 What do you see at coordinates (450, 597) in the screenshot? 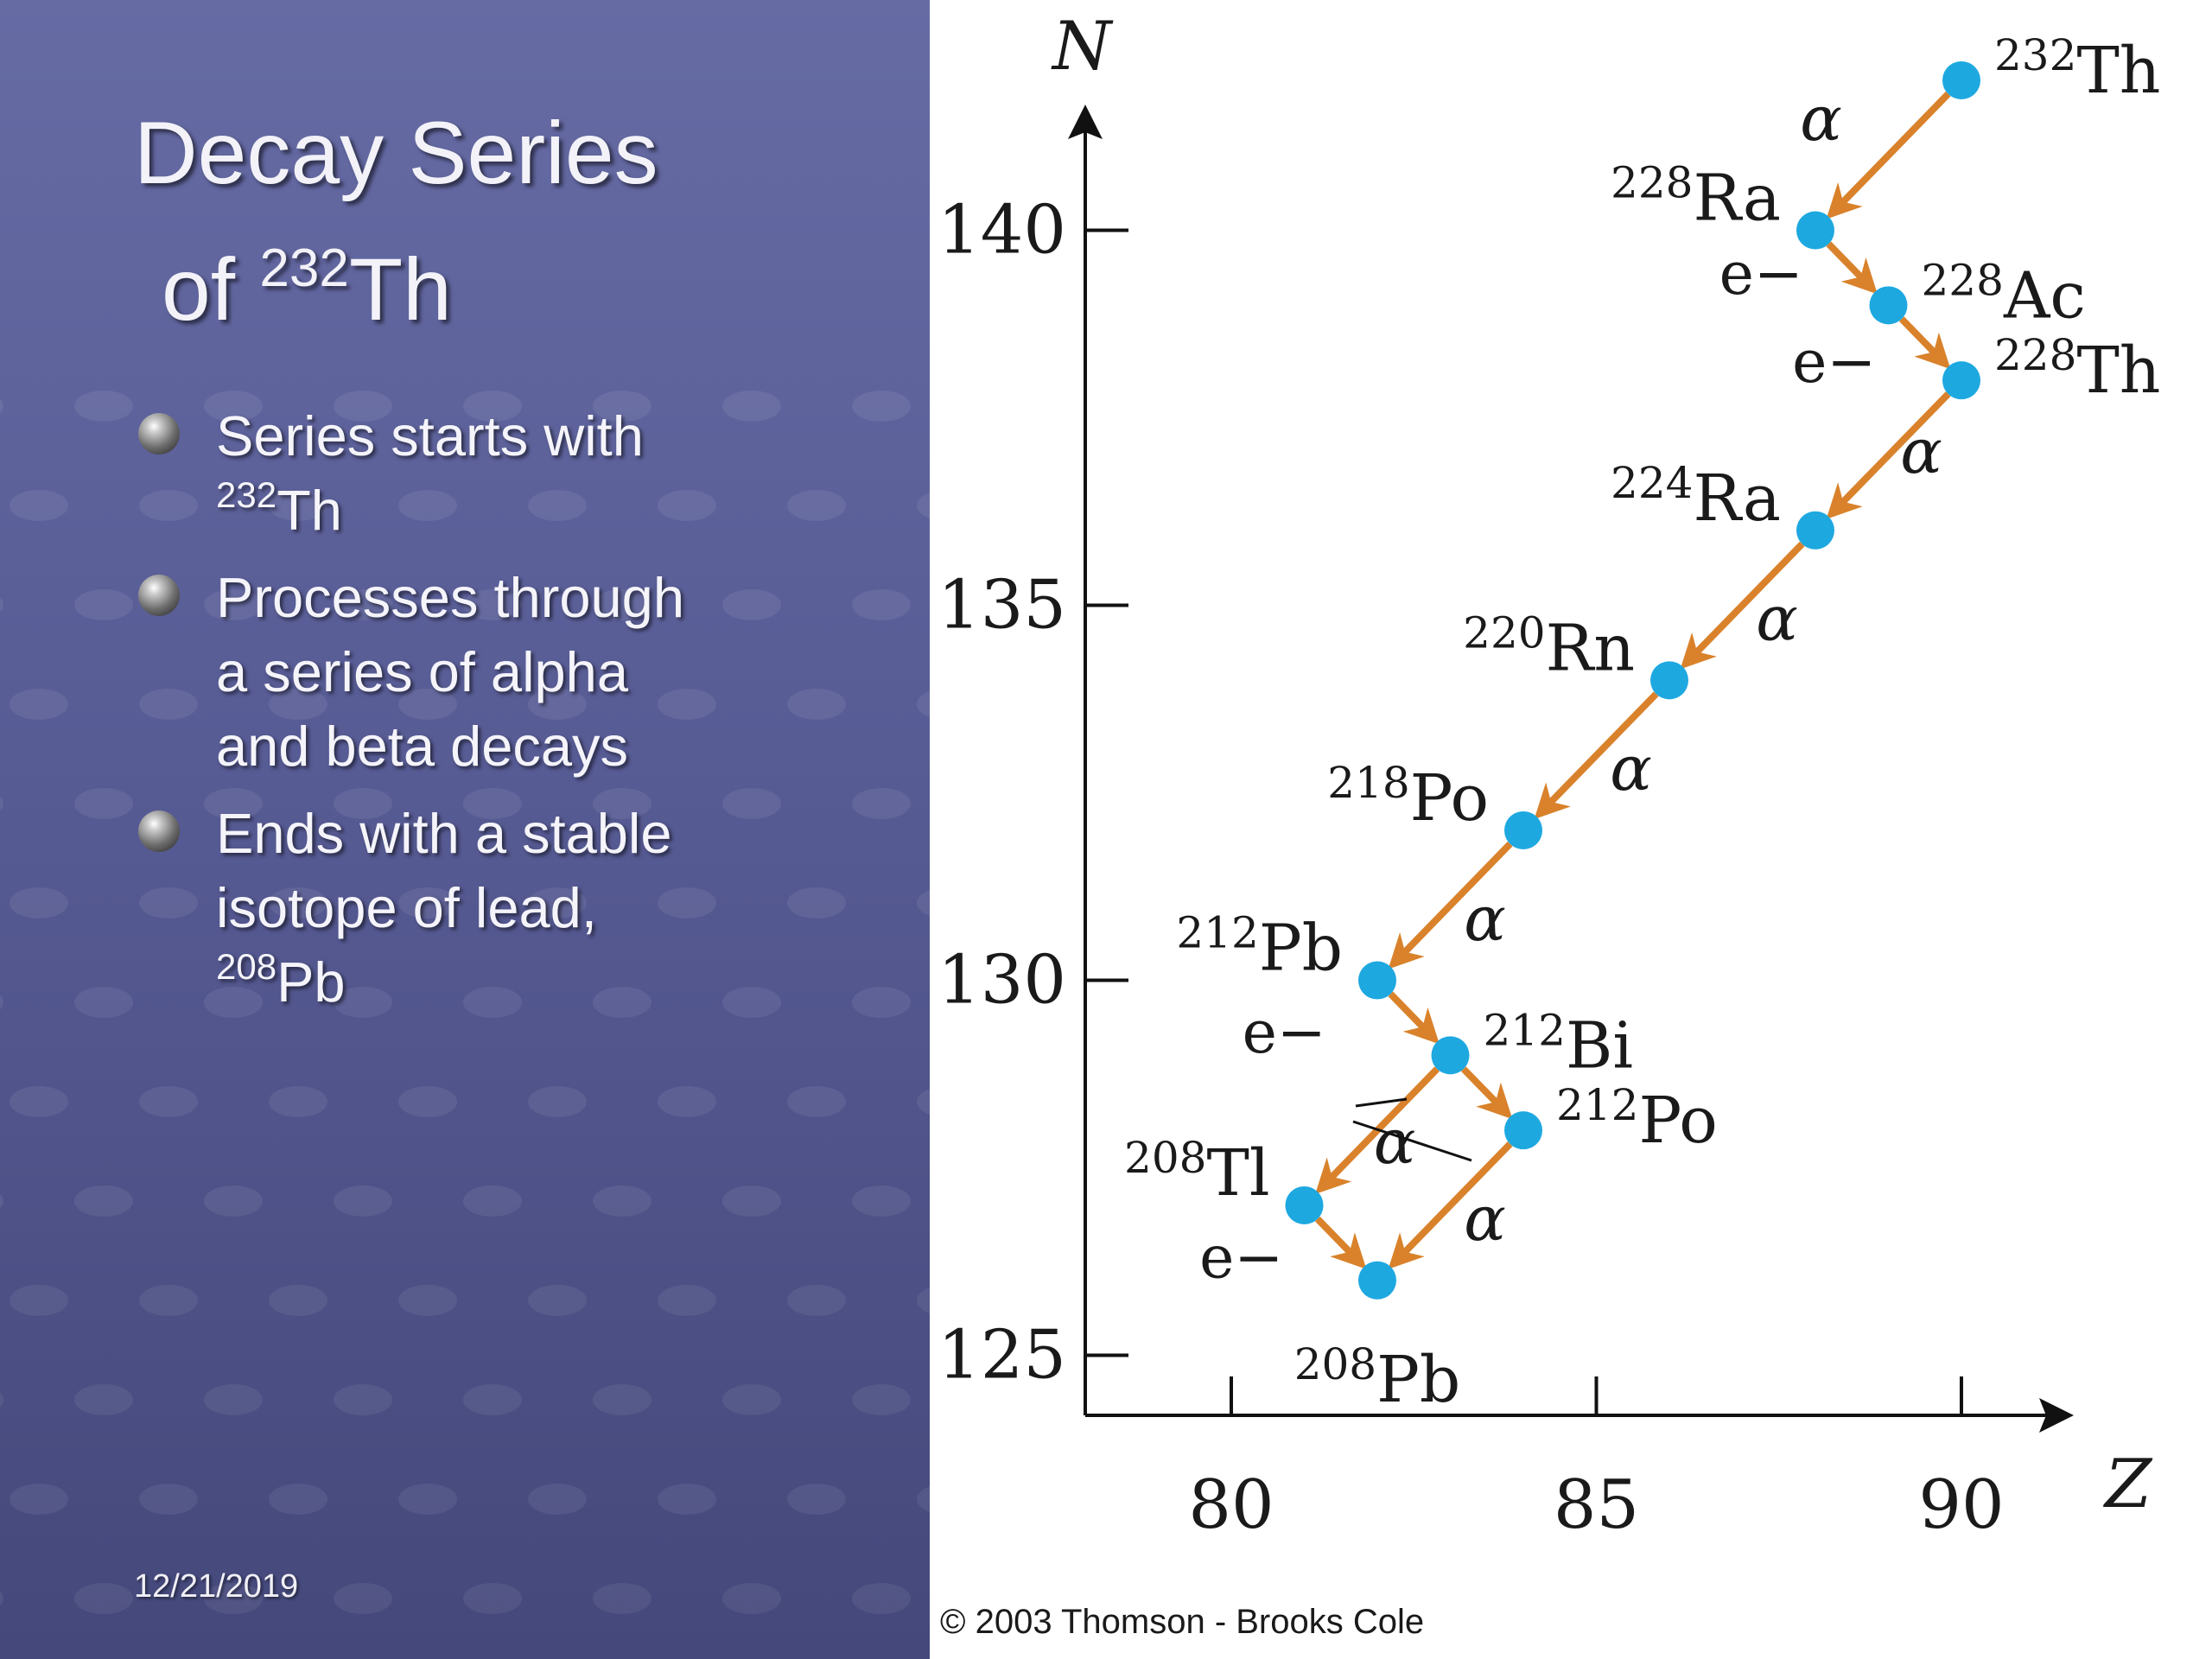
I see `bullet-text-line: Processes through` at bounding box center [450, 597].